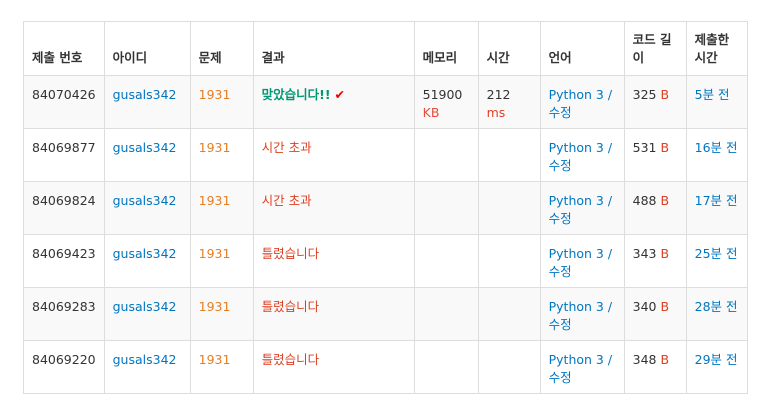 This screenshot has width=767, height=414. I want to click on time-unit: ms, so click(496, 112).